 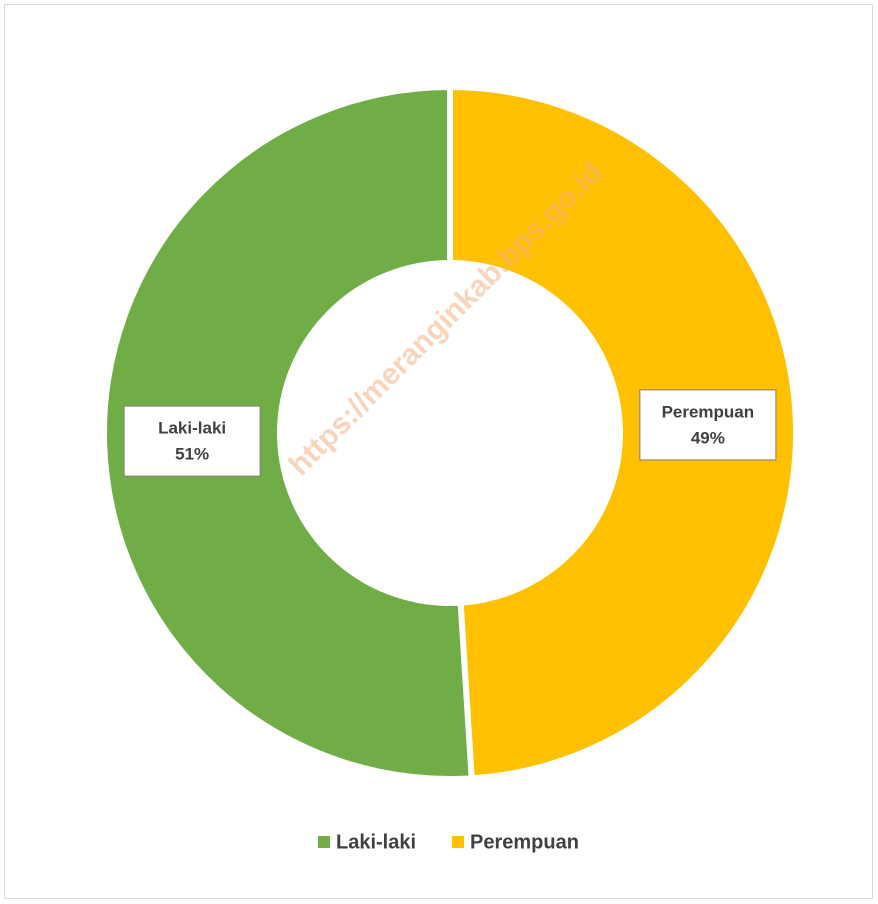 I want to click on data-label-value: 51%, so click(x=192, y=454).